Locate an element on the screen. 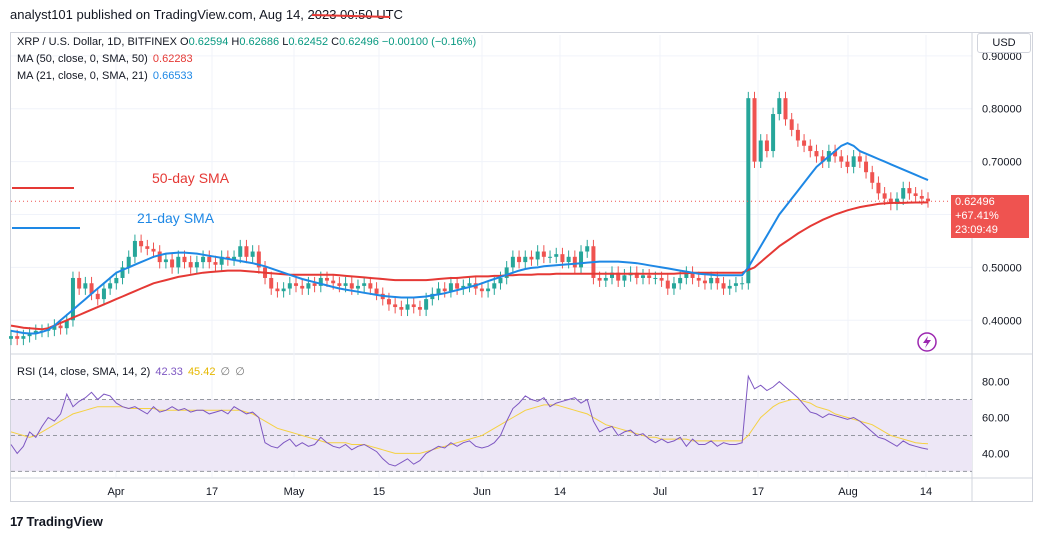  time-tick-label: 14 is located at coordinates (560, 492).